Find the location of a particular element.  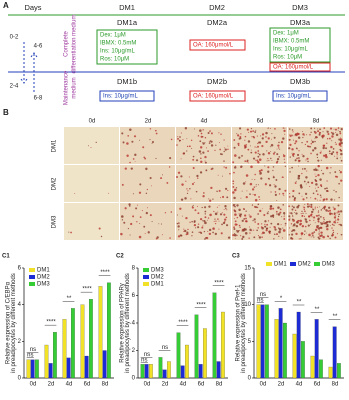

legend-swatch is located at coordinates (146, 277).